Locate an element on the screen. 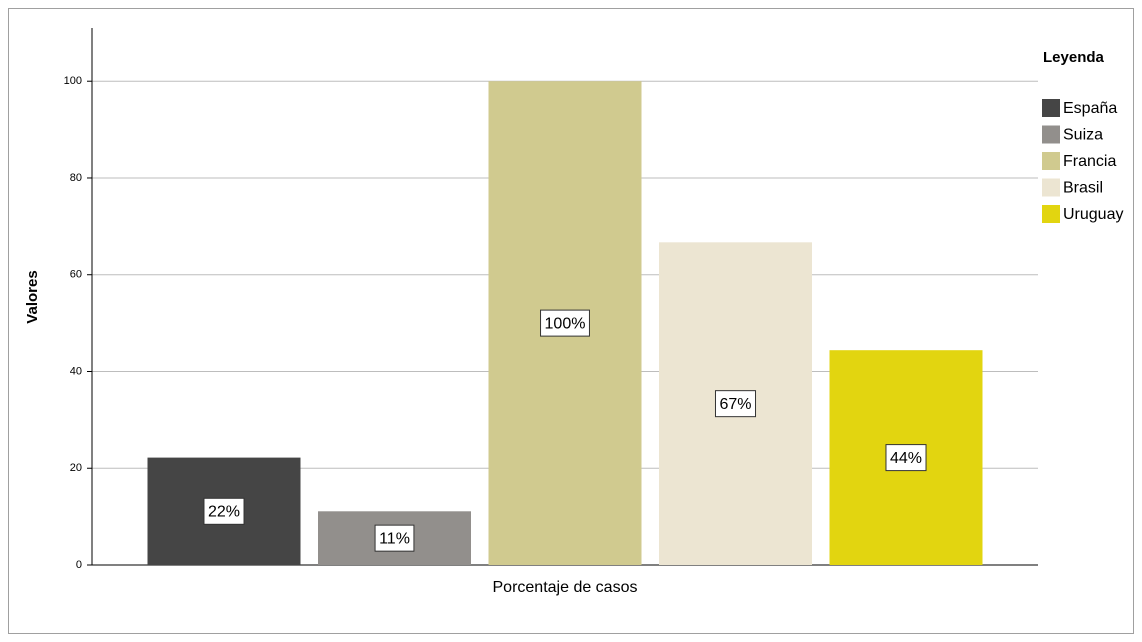 This screenshot has width=1142, height=642. legend-title: Leyenda is located at coordinates (1074, 57).